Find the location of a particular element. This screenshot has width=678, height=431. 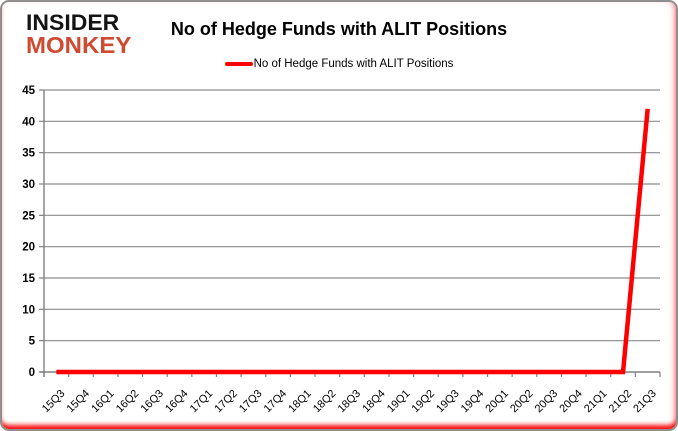

x-tick-label: 20Q1 is located at coordinates (497, 402).